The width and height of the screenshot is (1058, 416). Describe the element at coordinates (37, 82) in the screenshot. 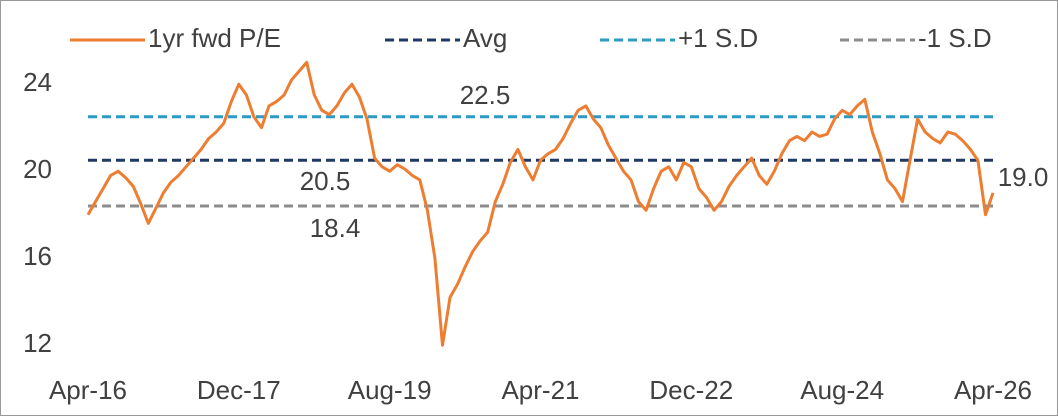

I see `y-tick-label: 24` at that location.